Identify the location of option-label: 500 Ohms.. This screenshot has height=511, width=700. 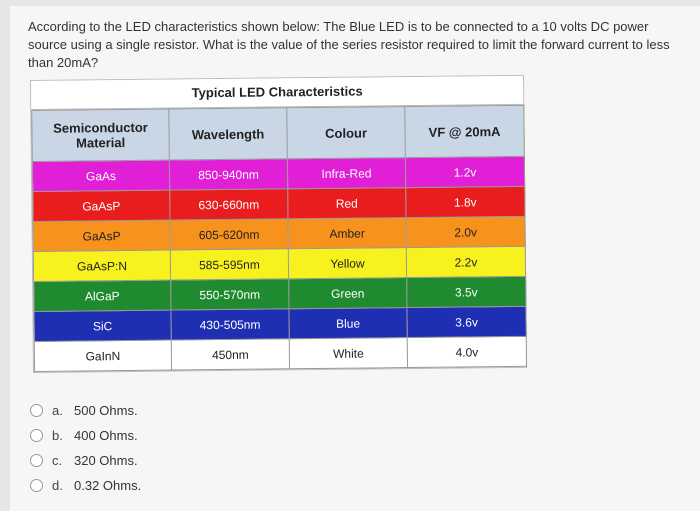
(106, 410).